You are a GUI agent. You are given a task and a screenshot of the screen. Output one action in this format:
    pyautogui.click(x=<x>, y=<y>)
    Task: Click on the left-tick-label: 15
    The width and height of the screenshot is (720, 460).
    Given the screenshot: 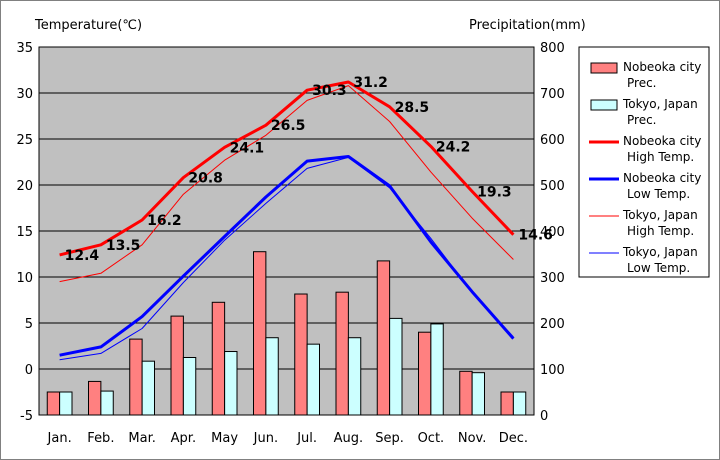 What is the action you would take?
    pyautogui.click(x=24, y=232)
    